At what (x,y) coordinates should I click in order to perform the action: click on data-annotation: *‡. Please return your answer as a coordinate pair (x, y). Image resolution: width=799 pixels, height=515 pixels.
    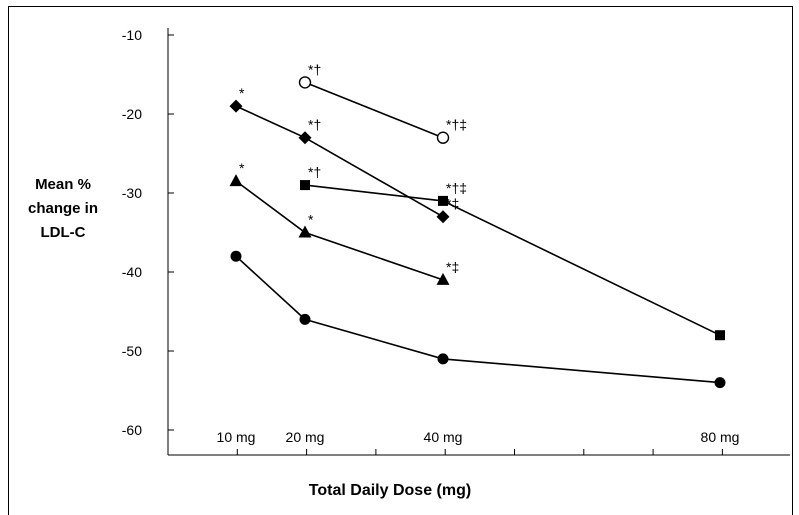
    Looking at the image, I should click on (452, 267).